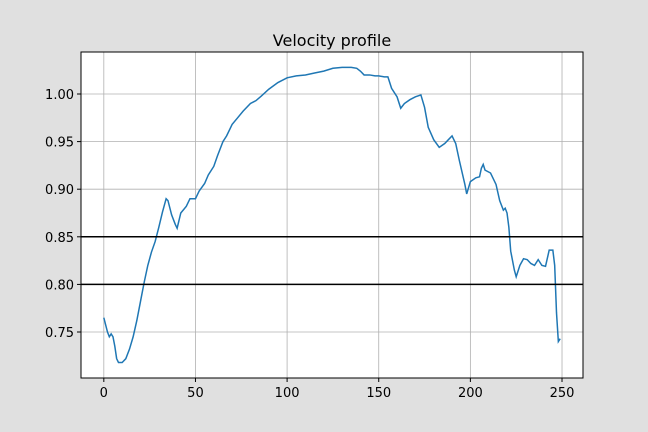  I want to click on x-tick-label: 200, so click(470, 393).